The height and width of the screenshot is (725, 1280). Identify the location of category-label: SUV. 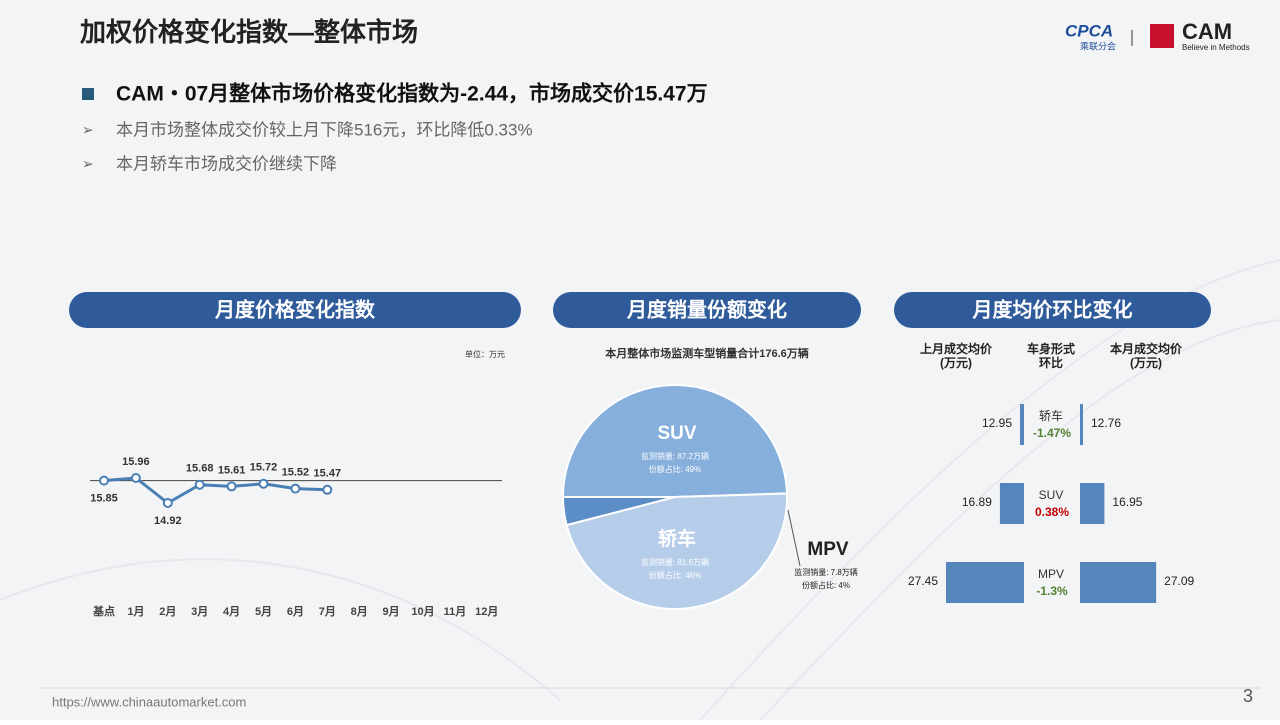
(1051, 495).